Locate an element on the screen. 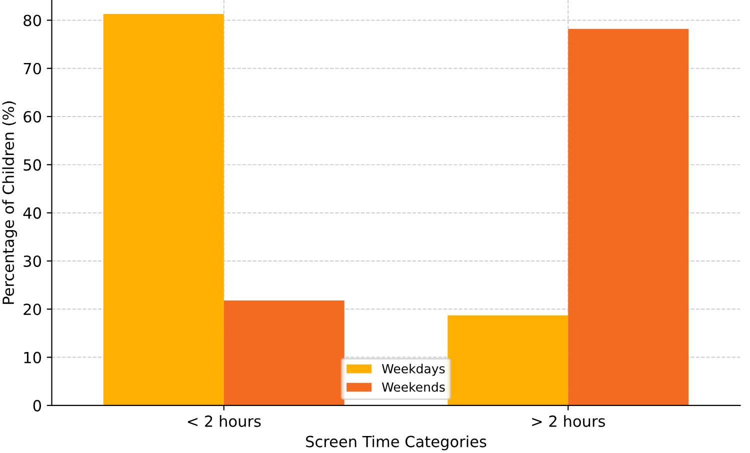 This screenshot has height=453, width=750. y-axis-title: Percentage of Children (%) is located at coordinates (10, 202).